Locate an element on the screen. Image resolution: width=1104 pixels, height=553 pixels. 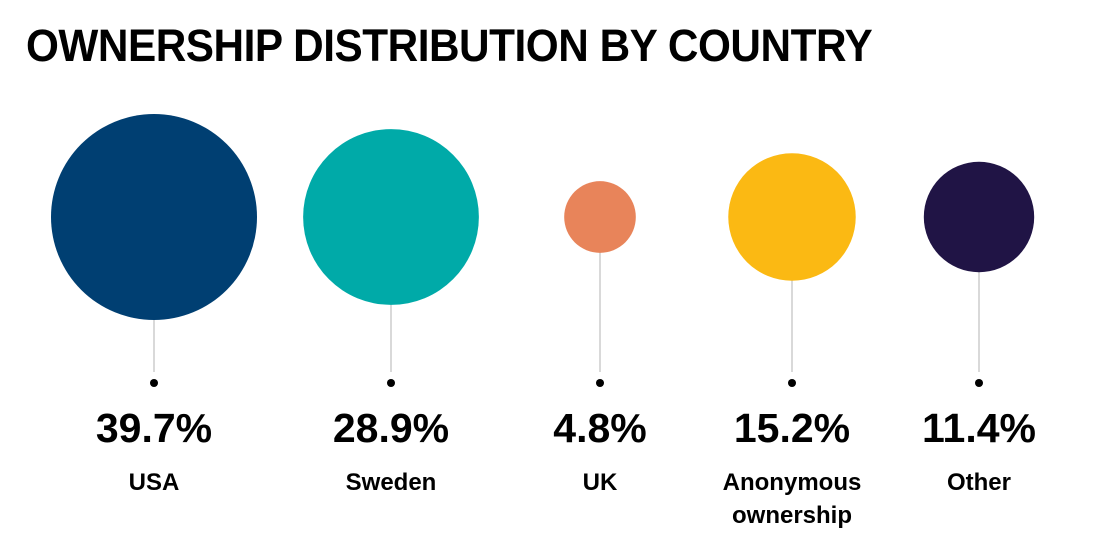
value-label-anonymous-ownership: 15.2% is located at coordinates (792, 428).